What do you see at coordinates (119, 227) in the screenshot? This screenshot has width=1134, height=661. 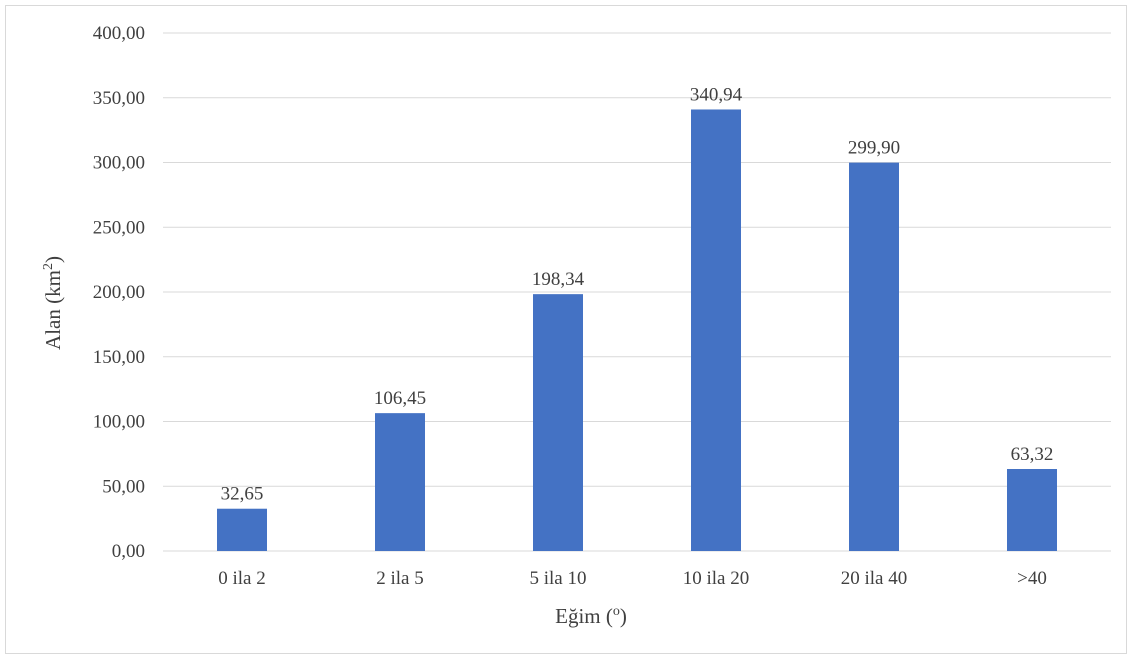 I see `y-tick-label: 250,00` at bounding box center [119, 227].